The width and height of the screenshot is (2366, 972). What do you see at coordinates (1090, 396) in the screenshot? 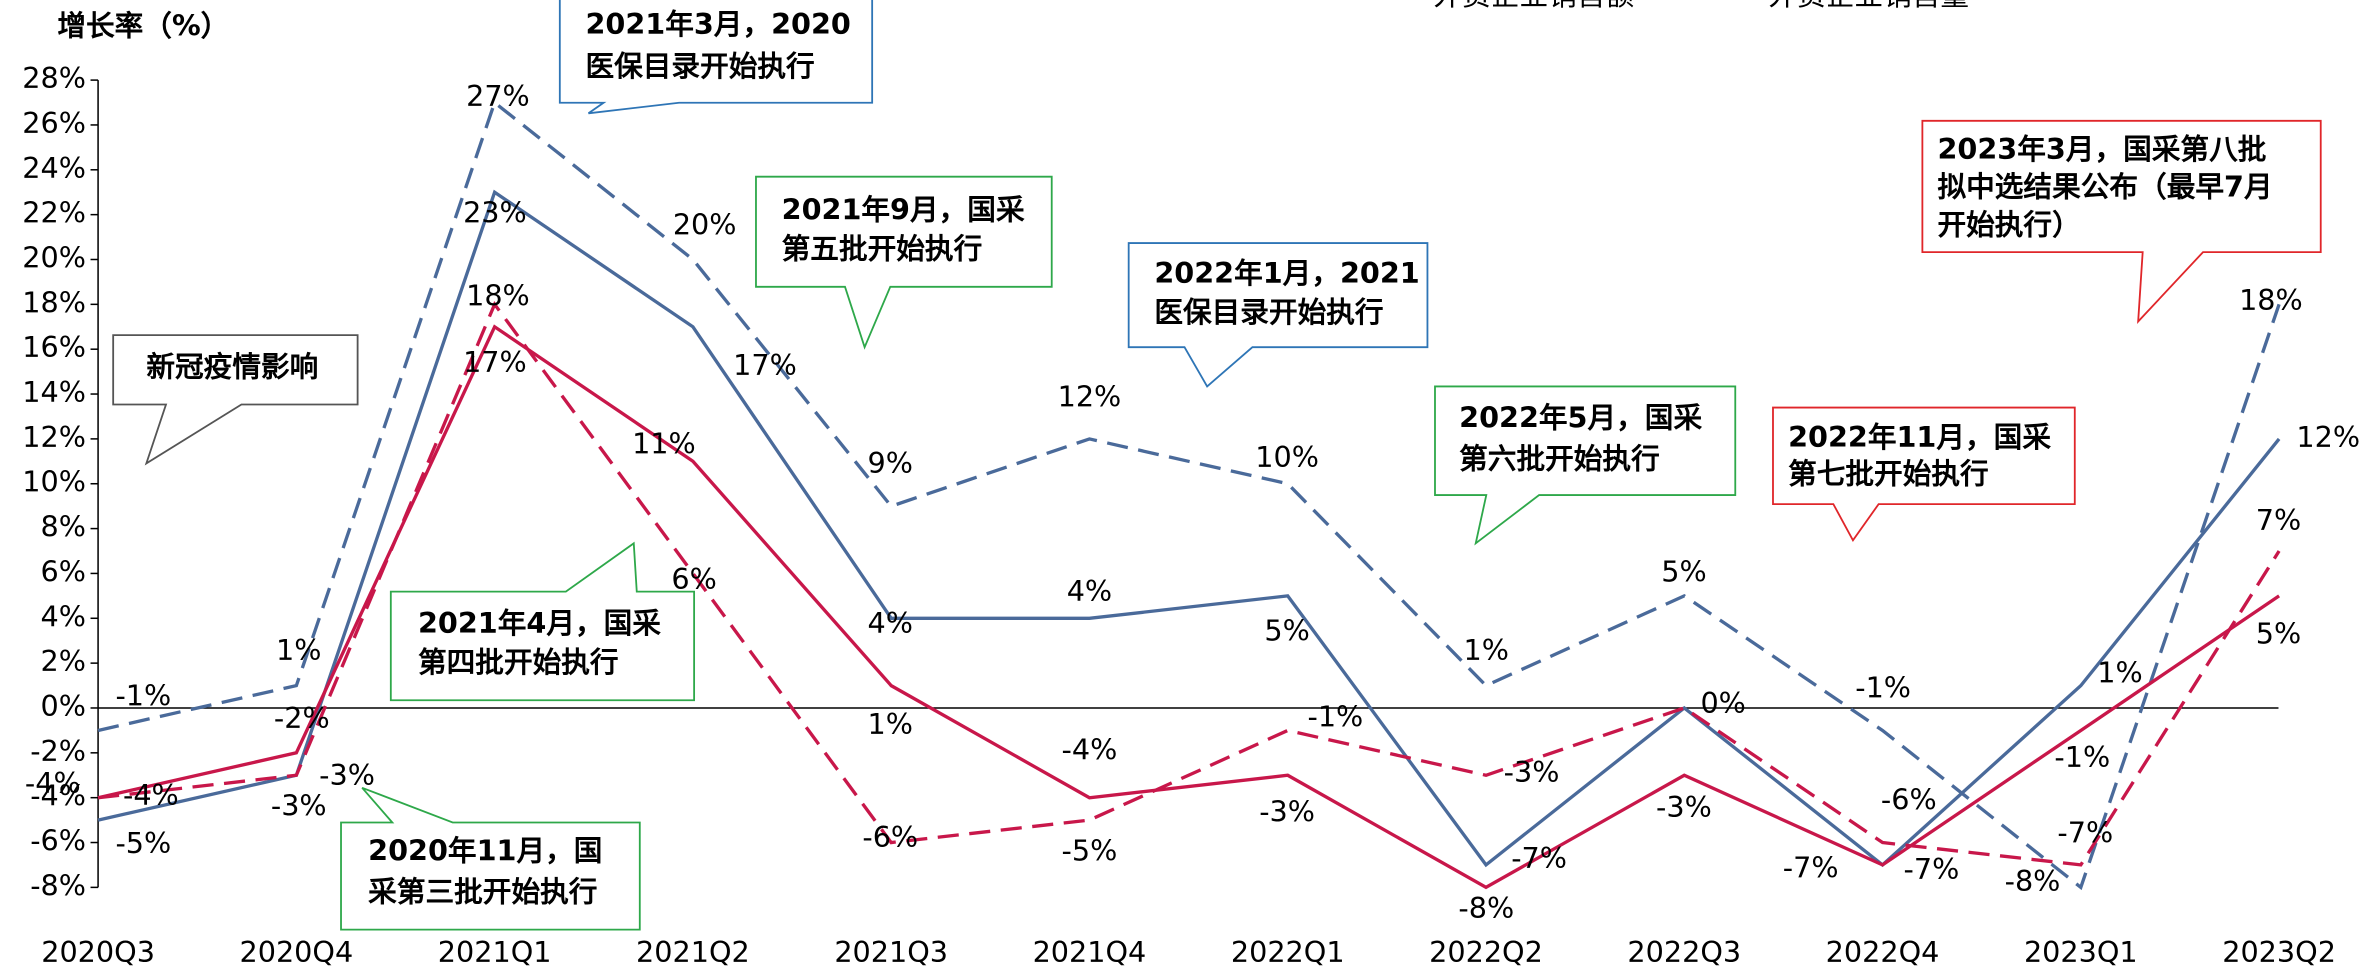
I see `data-label: 12%` at bounding box center [1090, 396].